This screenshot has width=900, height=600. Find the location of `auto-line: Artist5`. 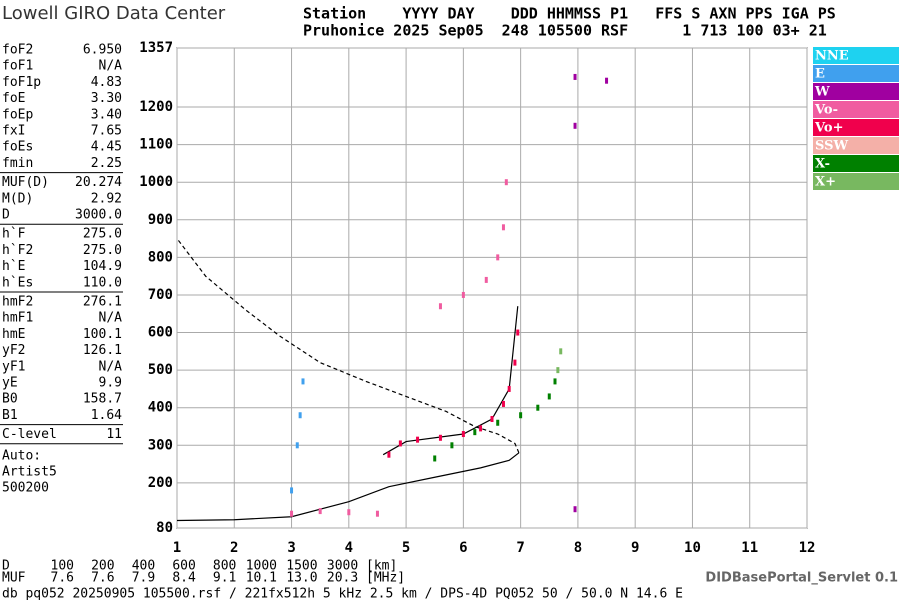

auto-line: Artist5 is located at coordinates (29, 471).